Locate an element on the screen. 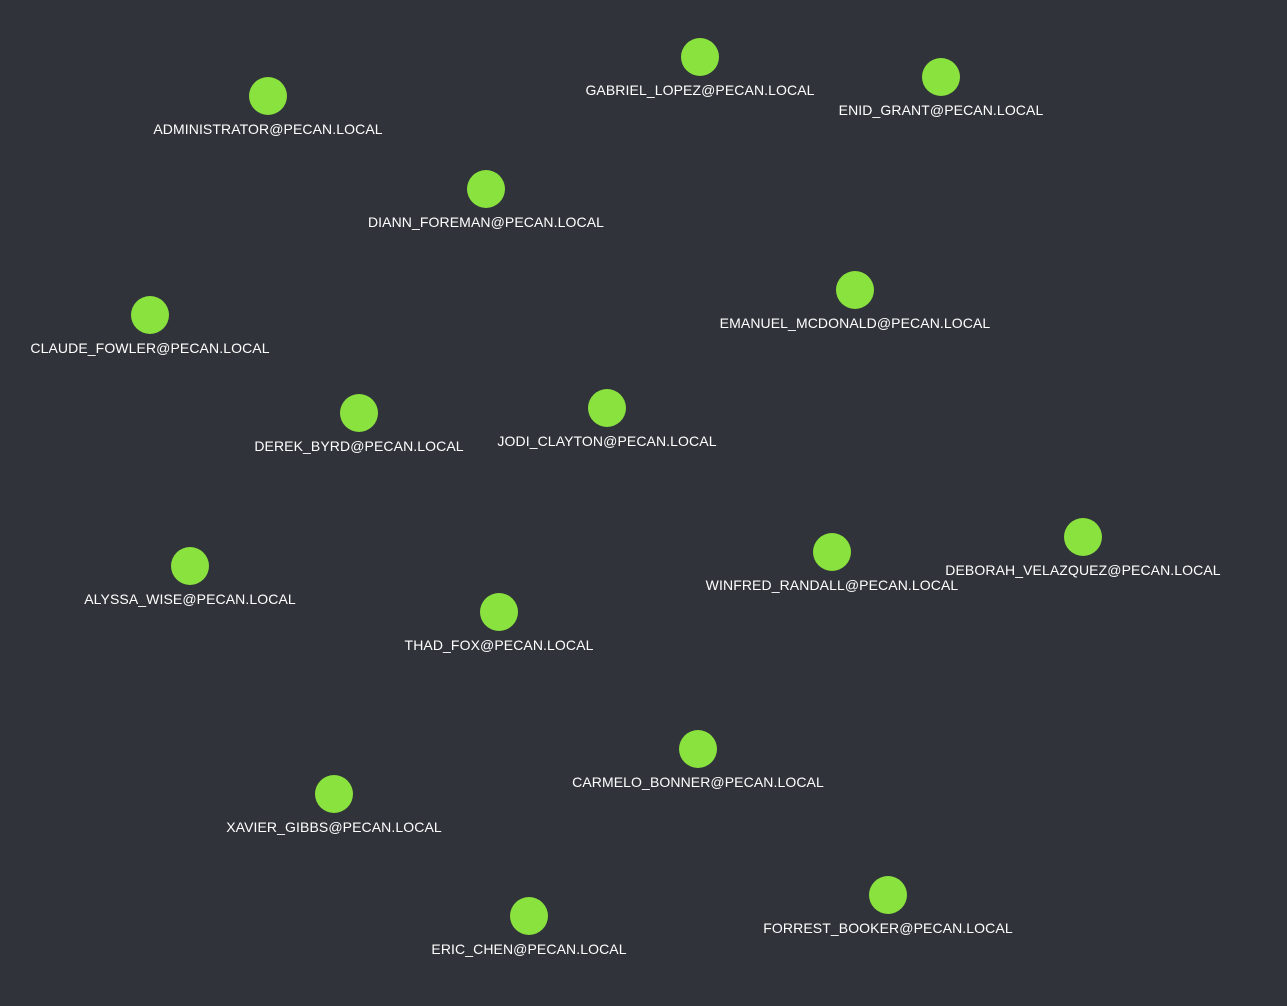 Image resolution: width=1287 pixels, height=1006 pixels. node-label: ADMINISTRATOR@PECAN.LOCAL is located at coordinates (268, 129).